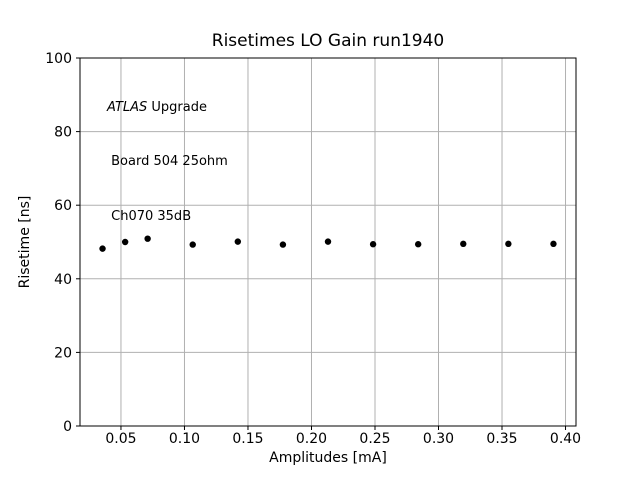 The width and height of the screenshot is (640, 480). What do you see at coordinates (247, 439) in the screenshot?
I see `x-tick-label: 0.15` at bounding box center [247, 439].